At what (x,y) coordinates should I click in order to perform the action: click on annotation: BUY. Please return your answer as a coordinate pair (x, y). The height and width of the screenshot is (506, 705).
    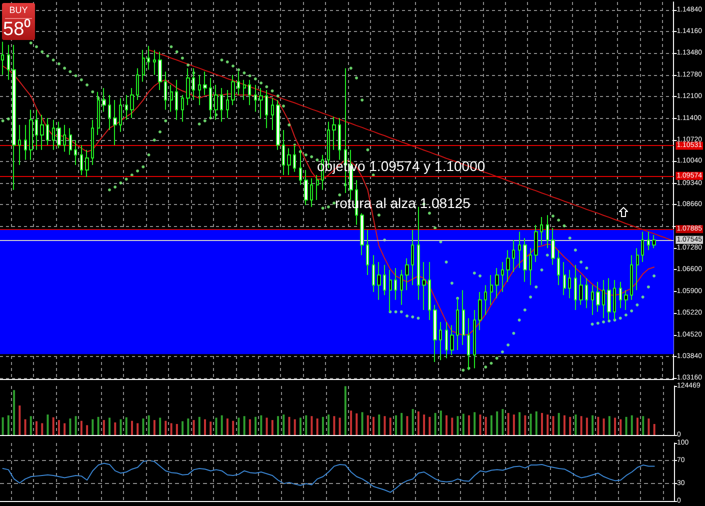
    Looking at the image, I should click on (18, 10).